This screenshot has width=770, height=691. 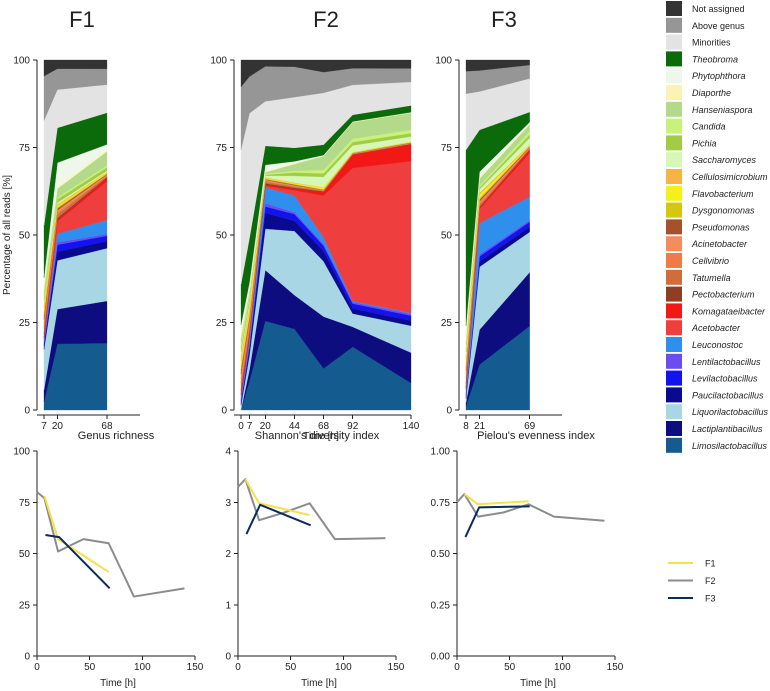 I want to click on legend-item: Paucilactobacillus, so click(x=715, y=395).